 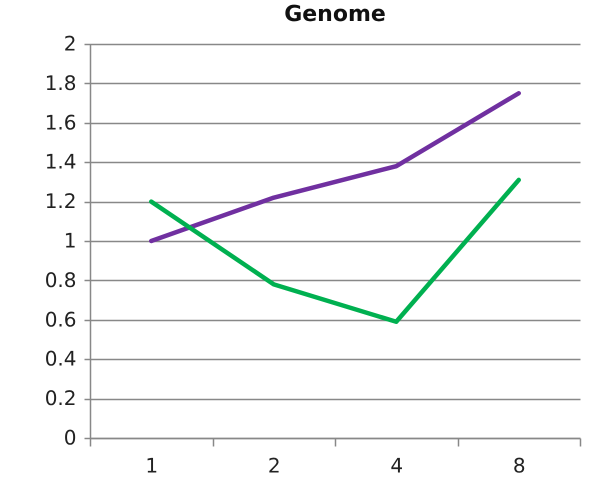 What do you see at coordinates (70, 240) in the screenshot?
I see `y-tick-label: 1` at bounding box center [70, 240].